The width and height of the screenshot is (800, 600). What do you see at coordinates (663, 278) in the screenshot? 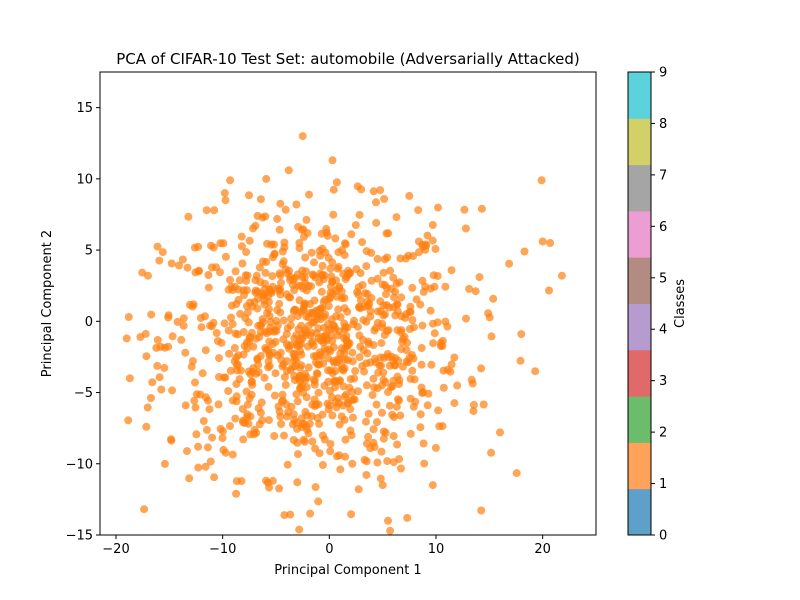
I see `colorbar-tick-label: 5` at bounding box center [663, 278].